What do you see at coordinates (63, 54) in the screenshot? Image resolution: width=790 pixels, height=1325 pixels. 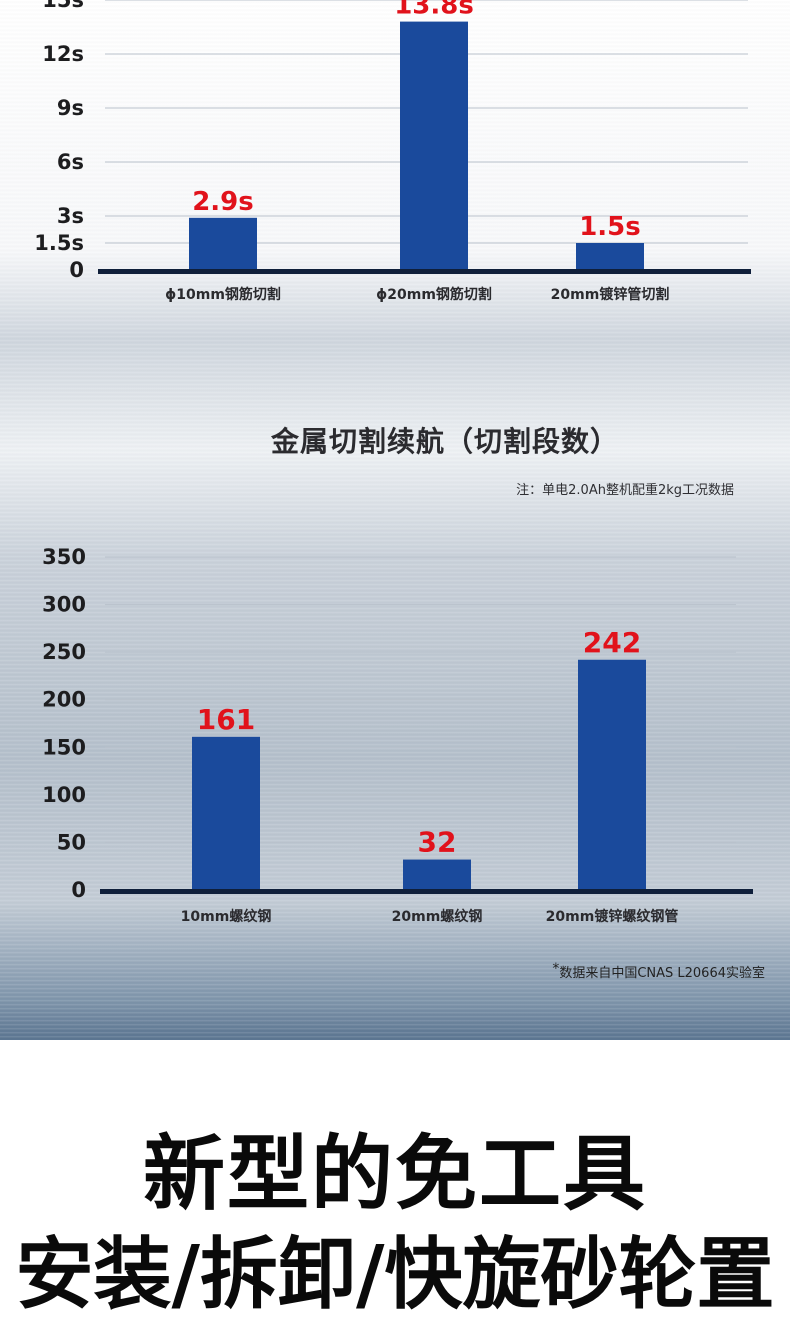 I see `y-tick-label: 12s` at bounding box center [63, 54].